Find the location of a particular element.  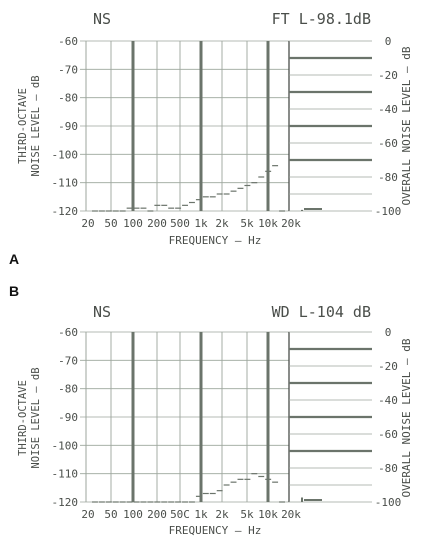

panel-letter: A is located at coordinates (14, 259).